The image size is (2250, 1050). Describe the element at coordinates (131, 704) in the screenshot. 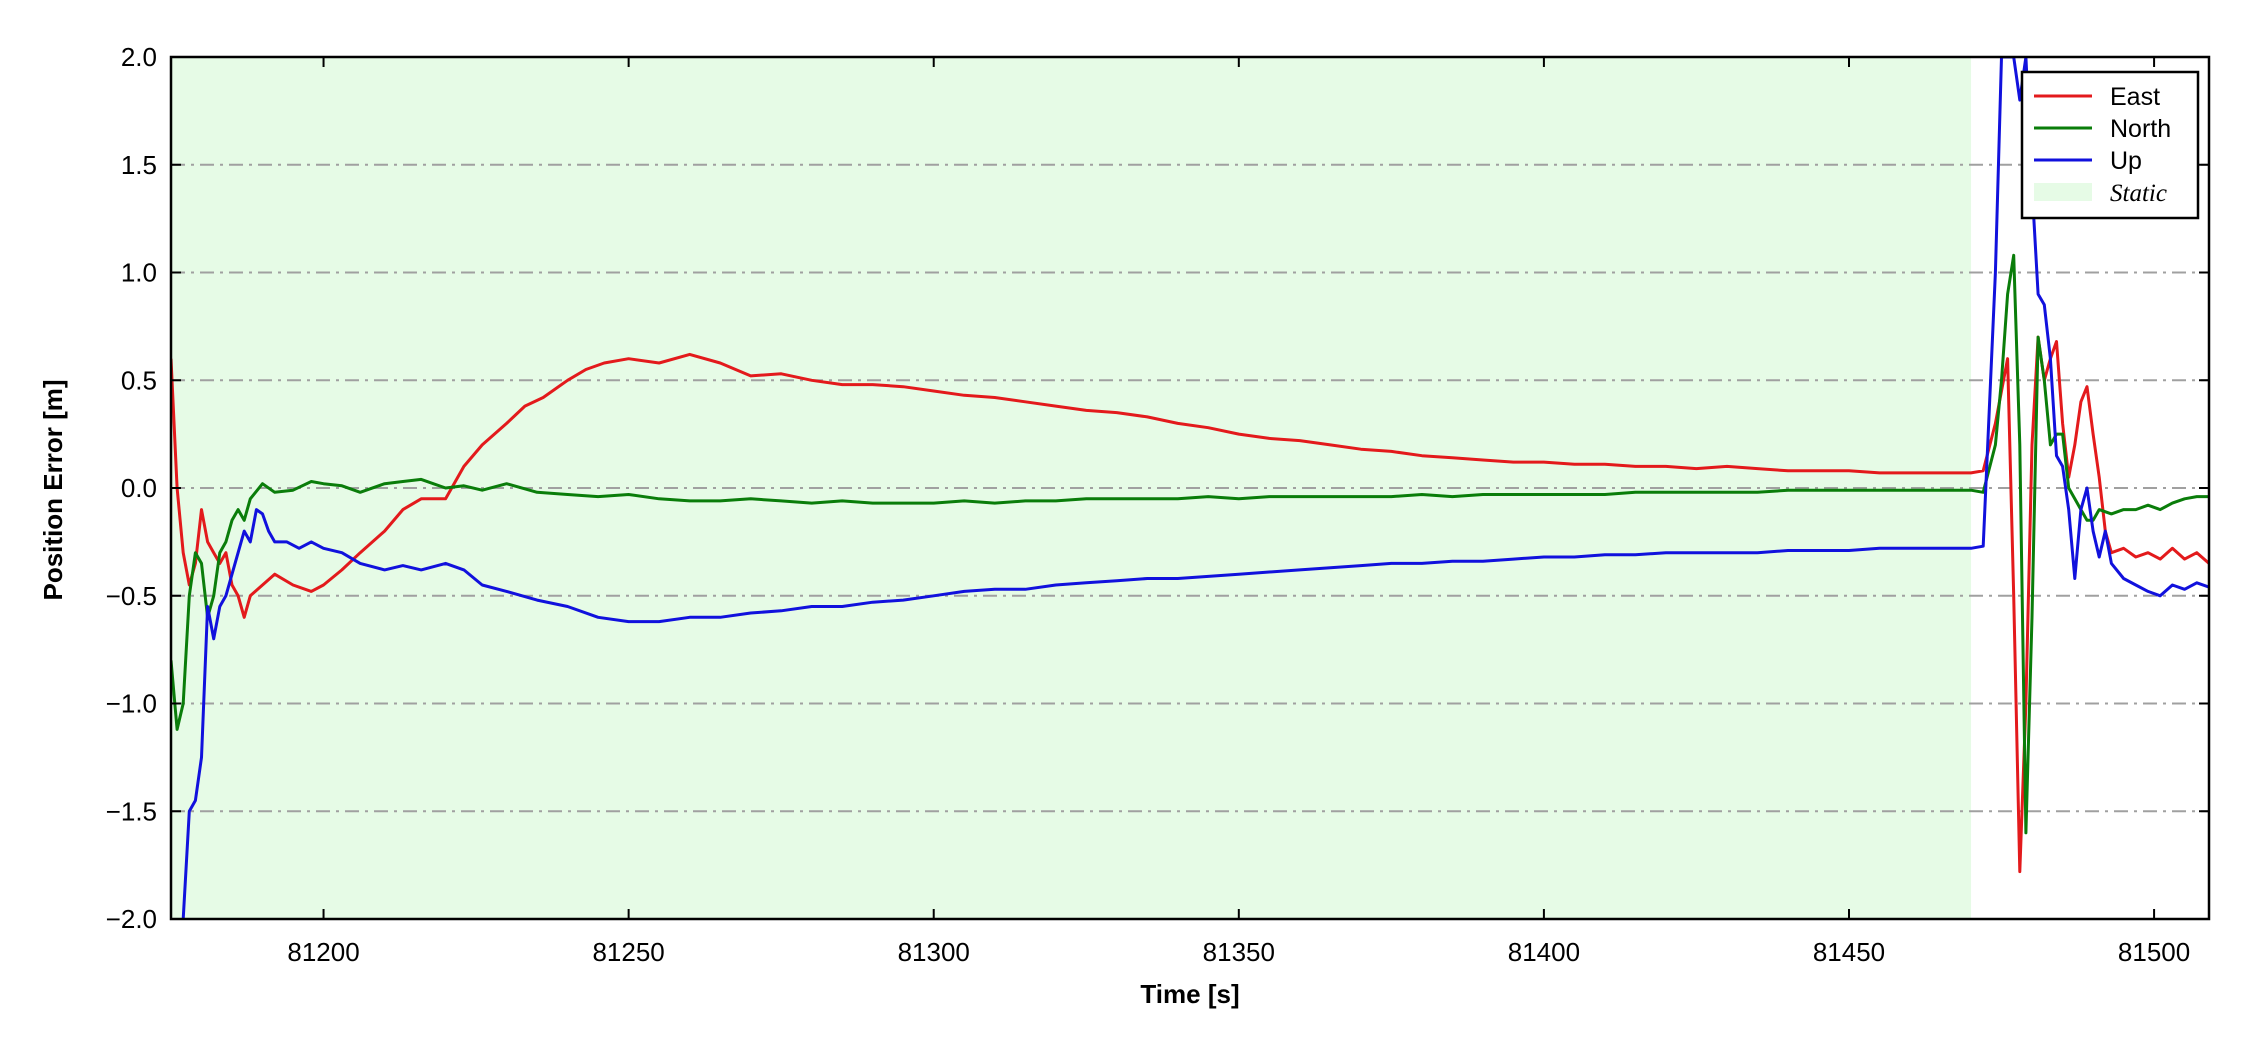

I see `y-tick-label: −1.0` at that location.